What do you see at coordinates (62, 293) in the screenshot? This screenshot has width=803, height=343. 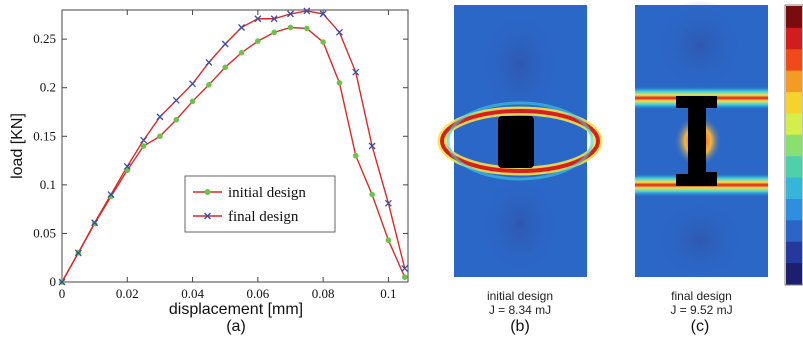 I see `x-tick-label: 0` at bounding box center [62, 293].